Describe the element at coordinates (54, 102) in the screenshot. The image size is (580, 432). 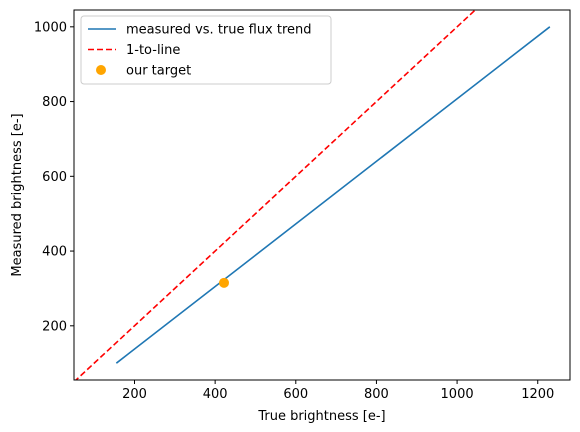
I see `y-tick-label: 800` at that location.